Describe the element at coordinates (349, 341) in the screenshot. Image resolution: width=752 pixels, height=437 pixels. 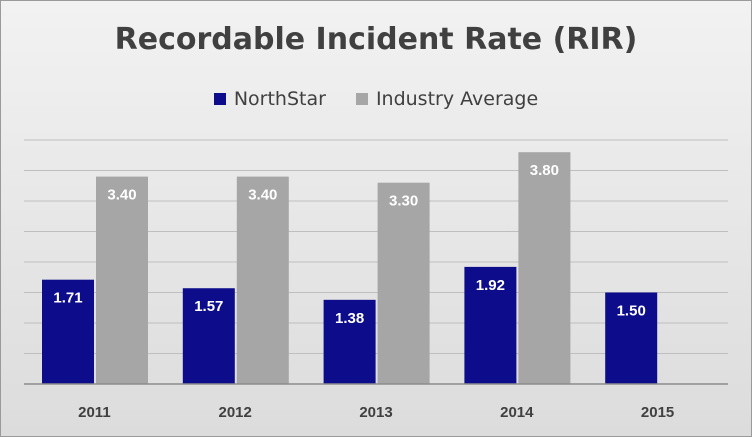
I see `bar-northstar-2013` at that location.